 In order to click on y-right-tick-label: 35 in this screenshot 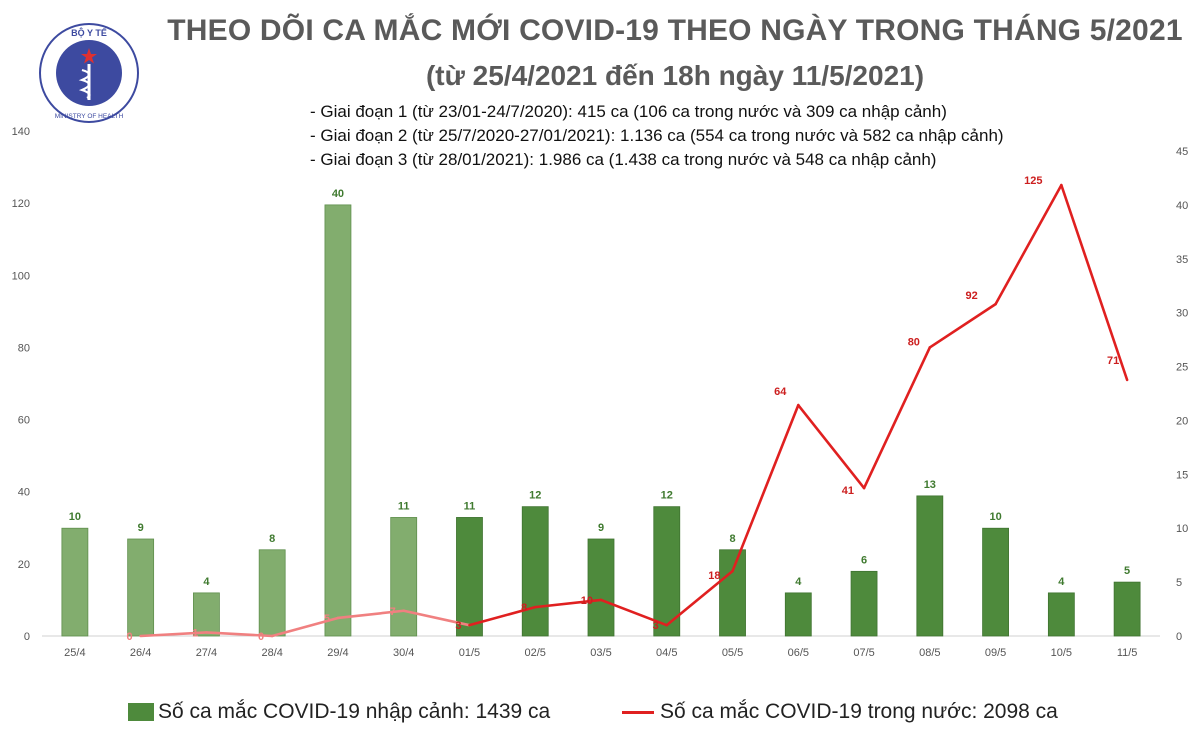, I will do `click(1182, 260)`.